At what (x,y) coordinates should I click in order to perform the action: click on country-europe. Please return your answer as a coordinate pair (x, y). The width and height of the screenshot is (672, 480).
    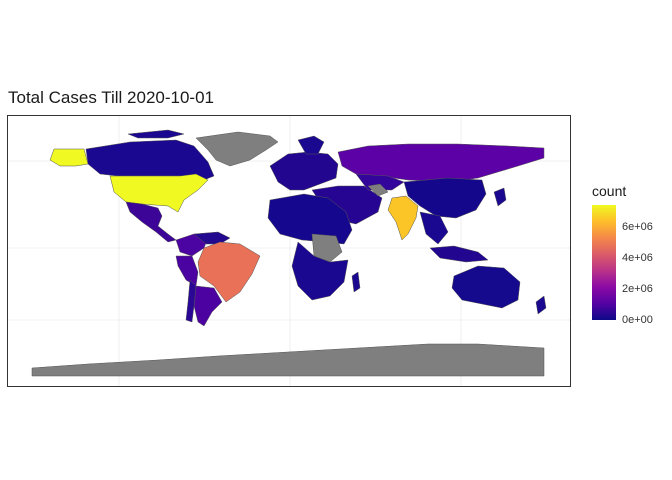
    Looking at the image, I should click on (304, 171).